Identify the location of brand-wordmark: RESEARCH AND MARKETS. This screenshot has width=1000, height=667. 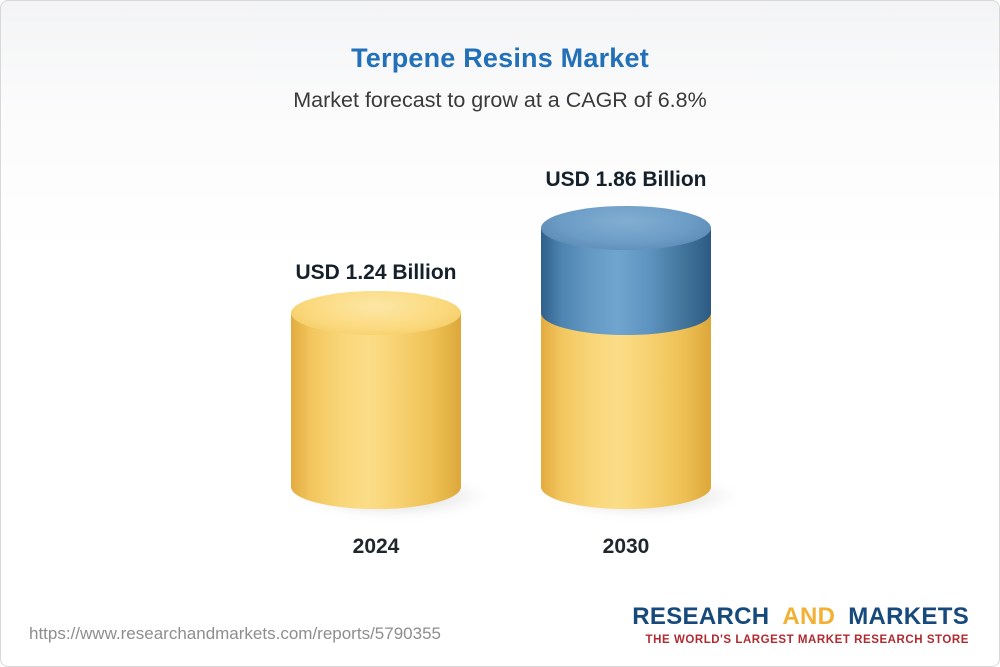
(800, 617).